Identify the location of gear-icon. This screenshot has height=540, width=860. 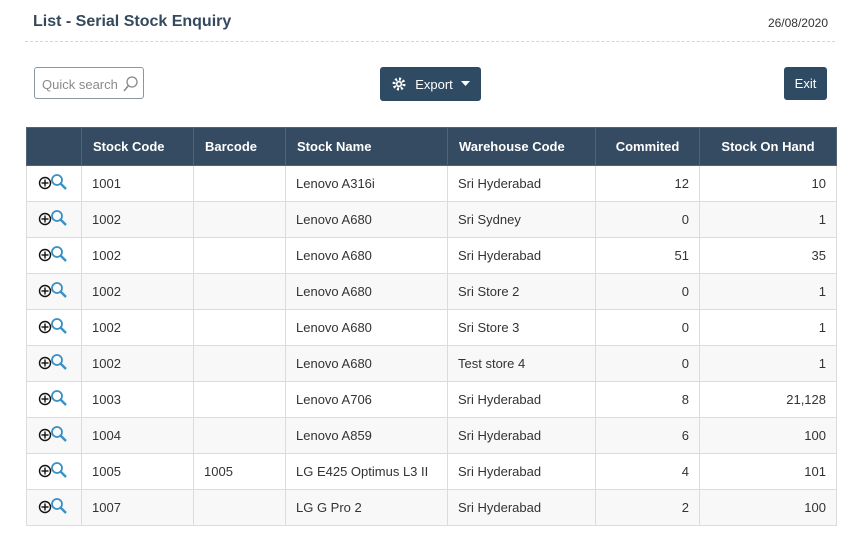
(399, 84).